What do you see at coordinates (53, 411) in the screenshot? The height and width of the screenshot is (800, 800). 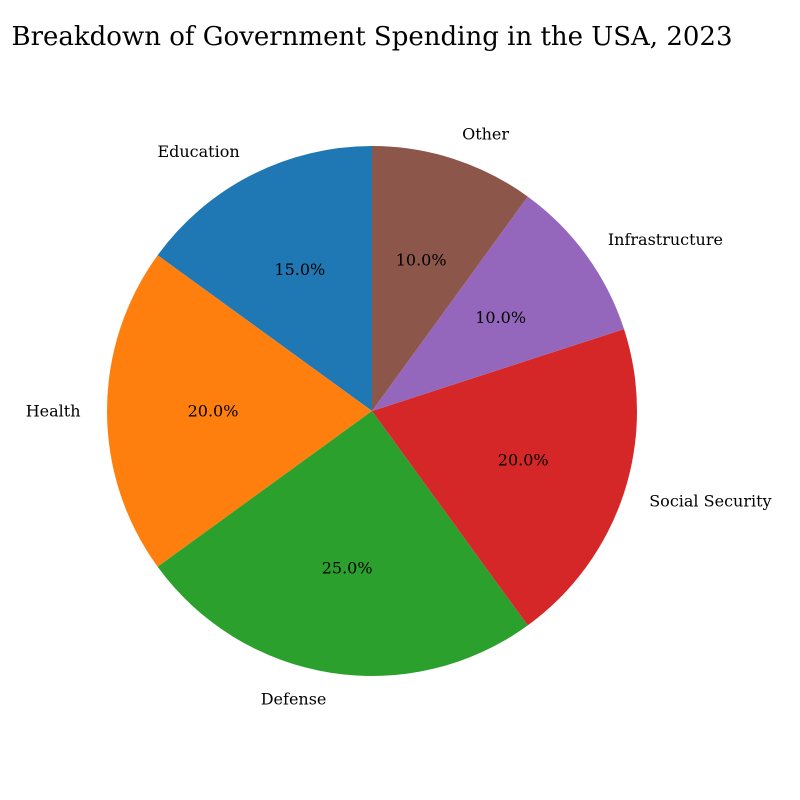 I see `pie-label-health: Health` at bounding box center [53, 411].